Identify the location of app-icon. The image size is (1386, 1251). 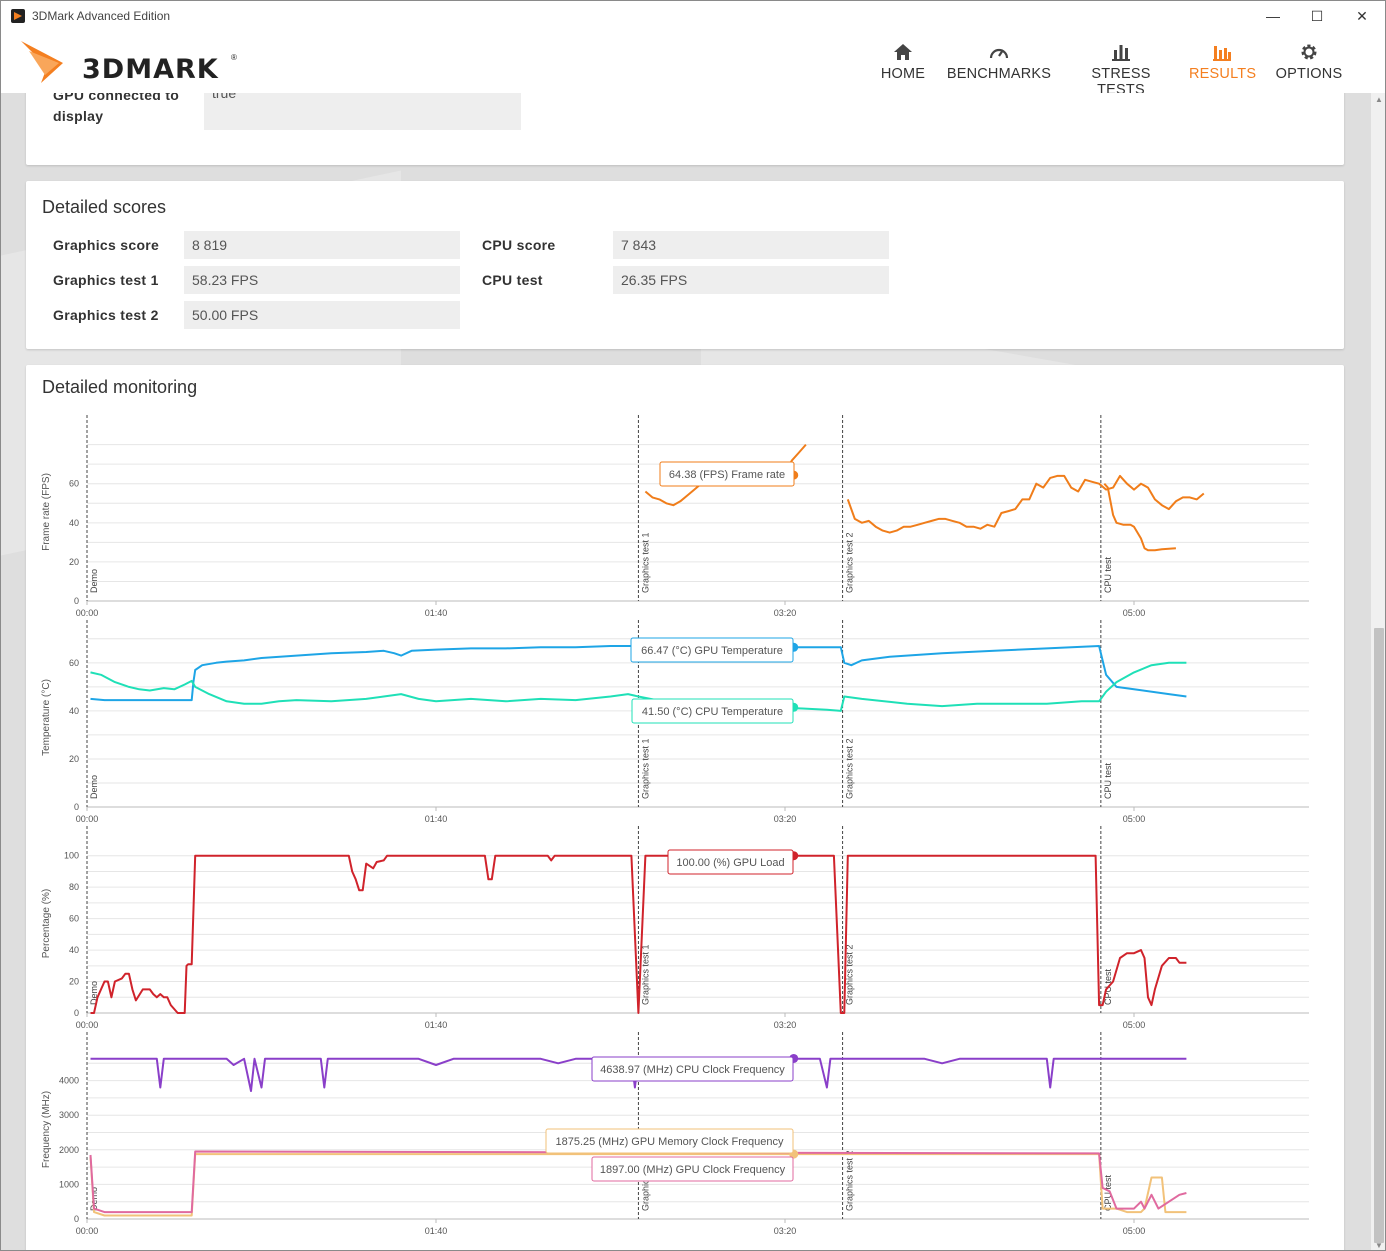
(18, 16).